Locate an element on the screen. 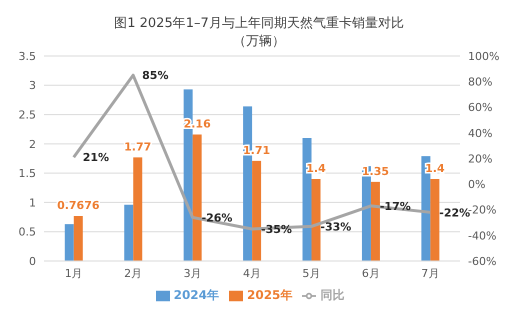  y-tick-label: 0 is located at coordinates (32, 261).